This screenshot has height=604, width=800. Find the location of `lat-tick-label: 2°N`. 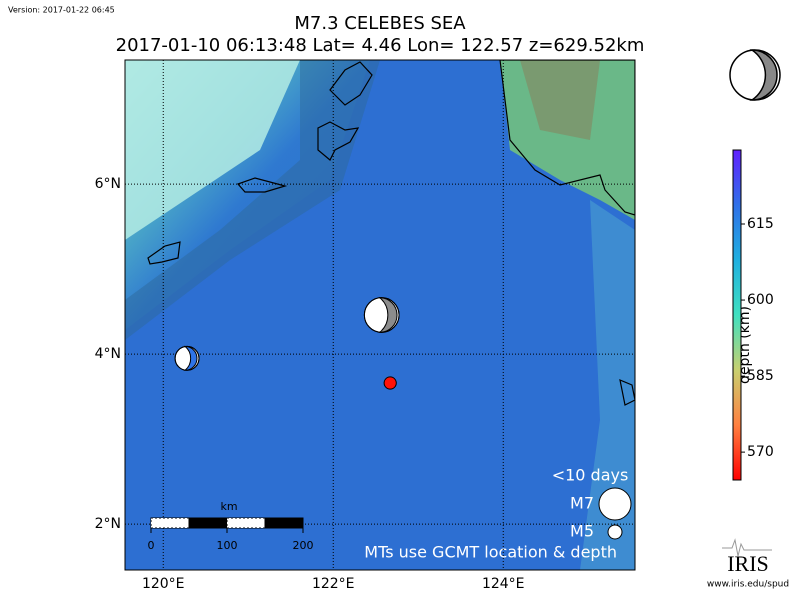

lat-tick-label: 2°N is located at coordinates (108, 524).